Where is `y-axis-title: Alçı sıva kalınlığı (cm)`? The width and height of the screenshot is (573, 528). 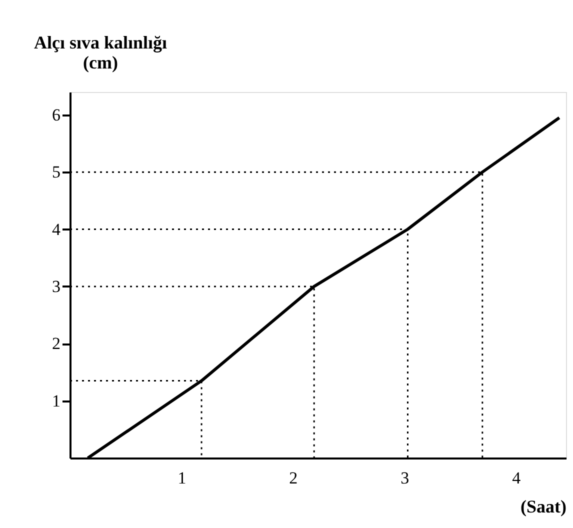 y-axis-title: Alçı sıva kalınlığı (cm) is located at coordinates (101, 52).